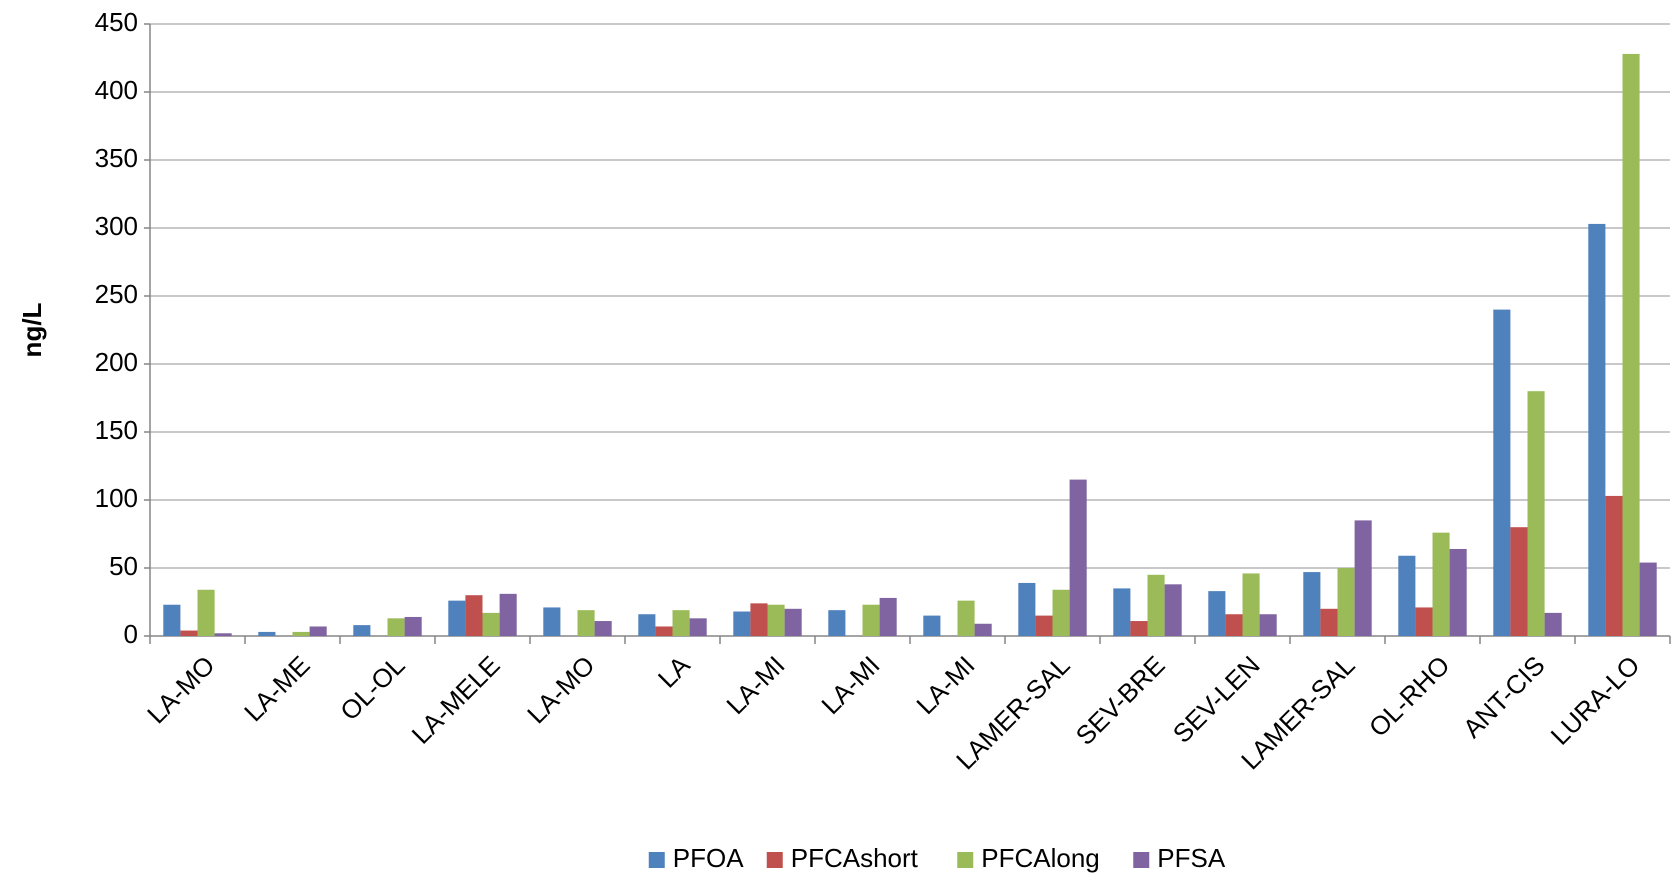 The height and width of the screenshot is (880, 1675). Describe the element at coordinates (116, 226) in the screenshot. I see `y-tick-label: 300` at that location.